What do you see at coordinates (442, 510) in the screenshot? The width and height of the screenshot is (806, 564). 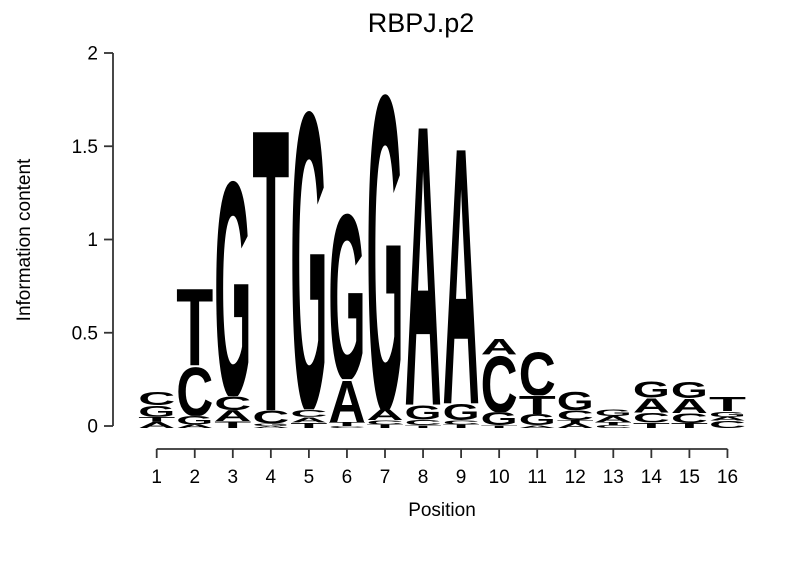 I see `x-axis-title: Position` at bounding box center [442, 510].